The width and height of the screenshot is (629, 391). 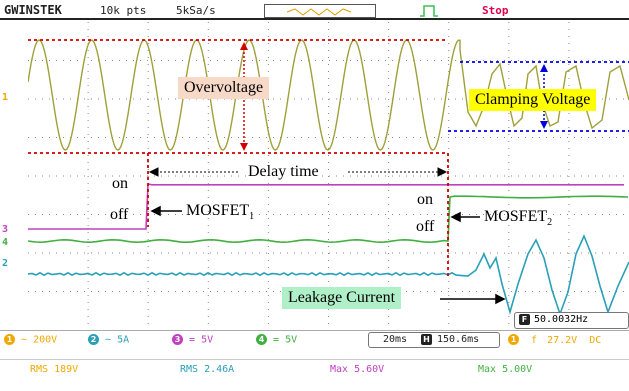 What do you see at coordinates (434, 340) in the screenshot?
I see `timebase-setting: 20ms H 150.6ms` at bounding box center [434, 340].